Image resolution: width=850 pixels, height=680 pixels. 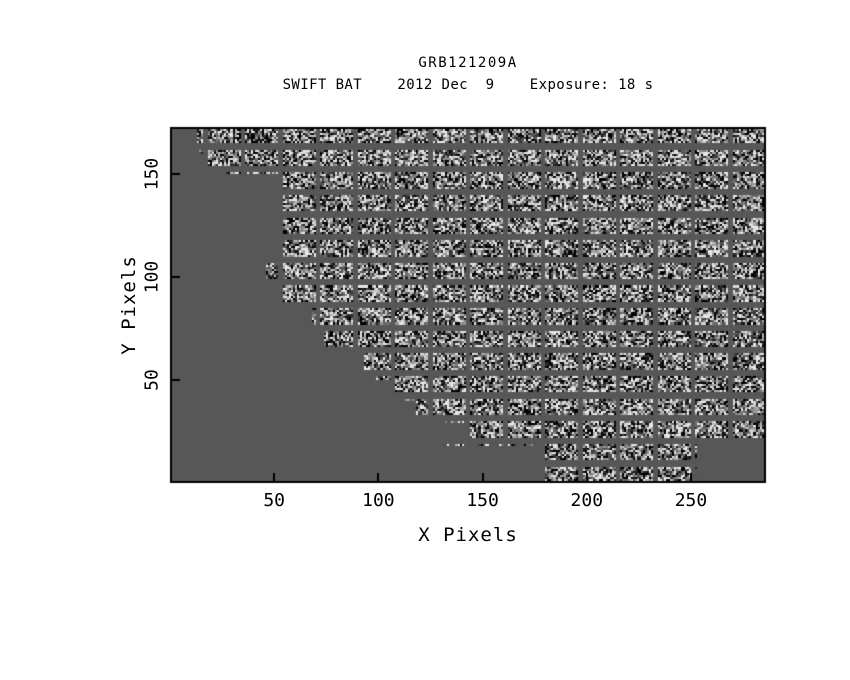 I want to click on y-tick-label: 50, so click(x=152, y=380).